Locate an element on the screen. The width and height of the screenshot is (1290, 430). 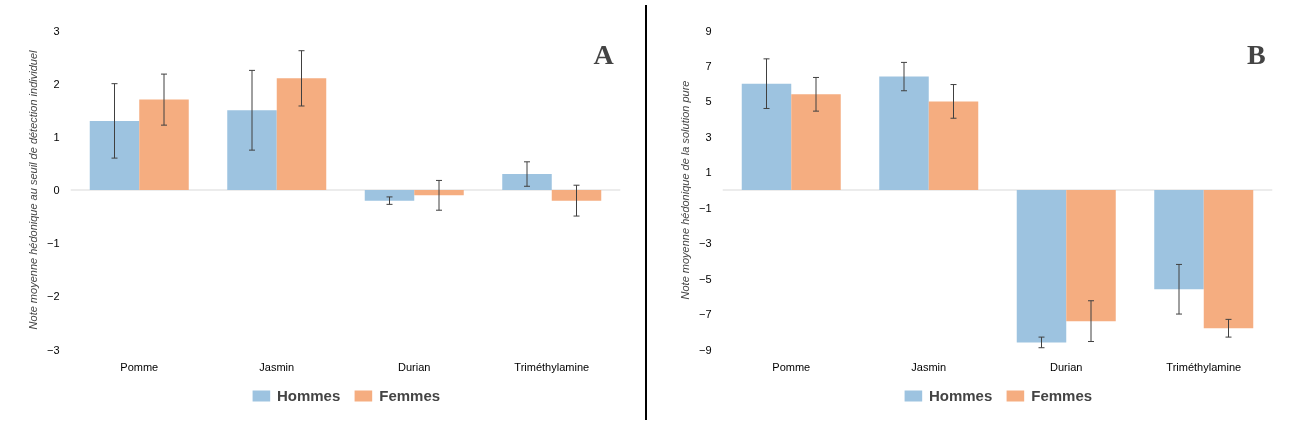
y-axis-title: Note moyenne hédonique au seuil de détection individuel is located at coordinates (32, 190).